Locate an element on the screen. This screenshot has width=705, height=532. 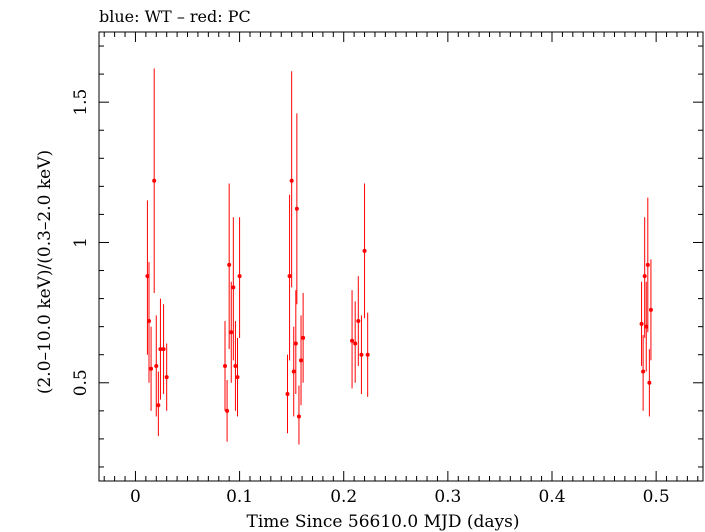
x-tick-label: 0 is located at coordinates (135, 497).